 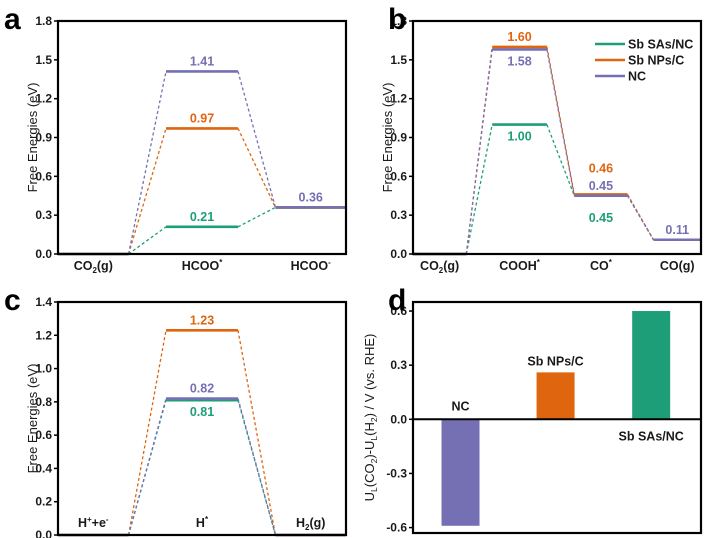 I want to click on bar-sbnpsc, so click(x=555, y=396).